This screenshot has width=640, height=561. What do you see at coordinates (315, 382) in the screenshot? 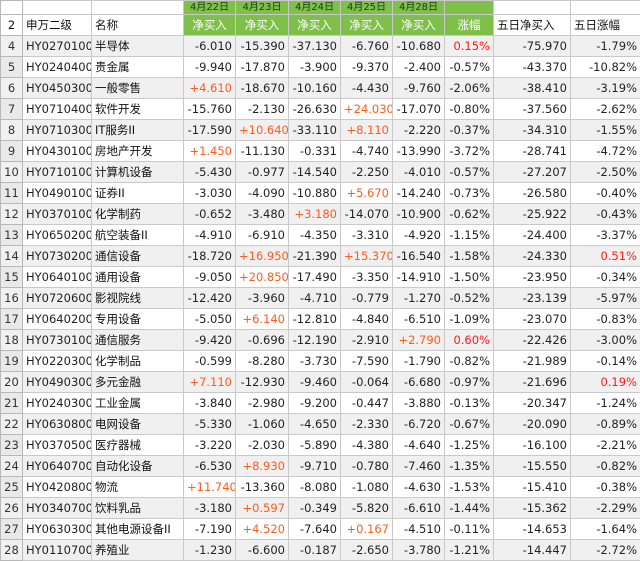
I see `net-buy-cell: -9.460` at bounding box center [315, 382].